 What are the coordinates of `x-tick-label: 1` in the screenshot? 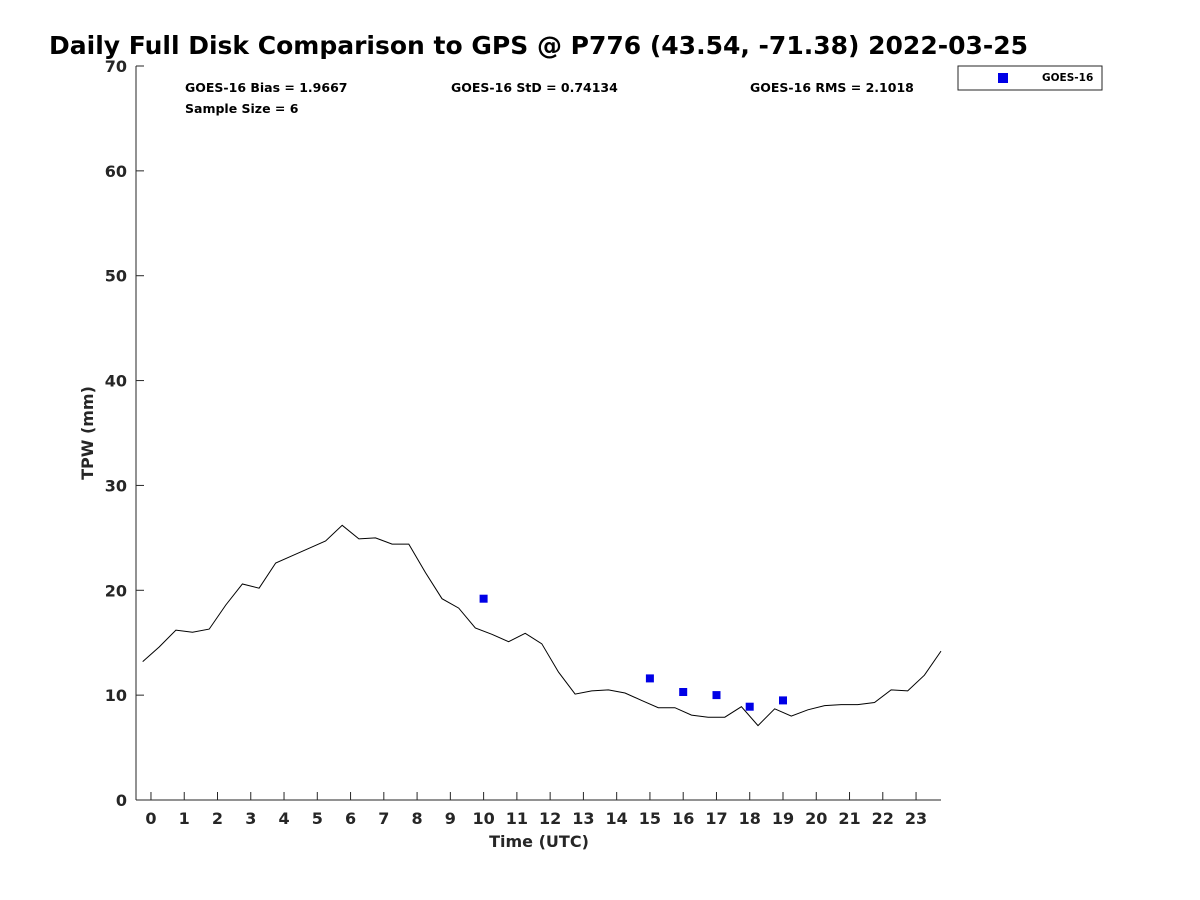 It's located at (184, 818).